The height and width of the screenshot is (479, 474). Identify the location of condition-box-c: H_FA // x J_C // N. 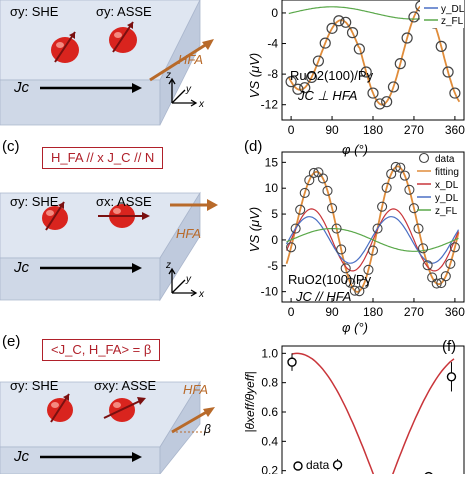
(103, 158).